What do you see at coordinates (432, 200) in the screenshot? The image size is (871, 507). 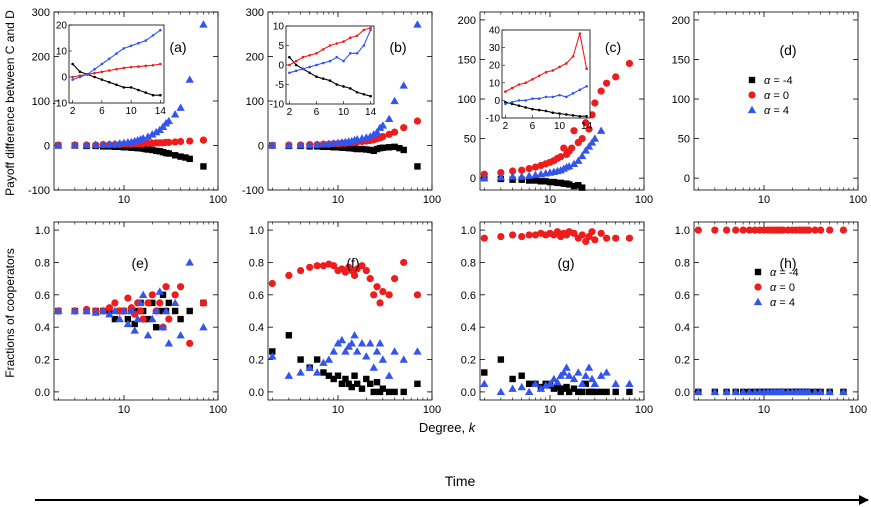 I see `x-tick-label: 100` at bounding box center [432, 200].